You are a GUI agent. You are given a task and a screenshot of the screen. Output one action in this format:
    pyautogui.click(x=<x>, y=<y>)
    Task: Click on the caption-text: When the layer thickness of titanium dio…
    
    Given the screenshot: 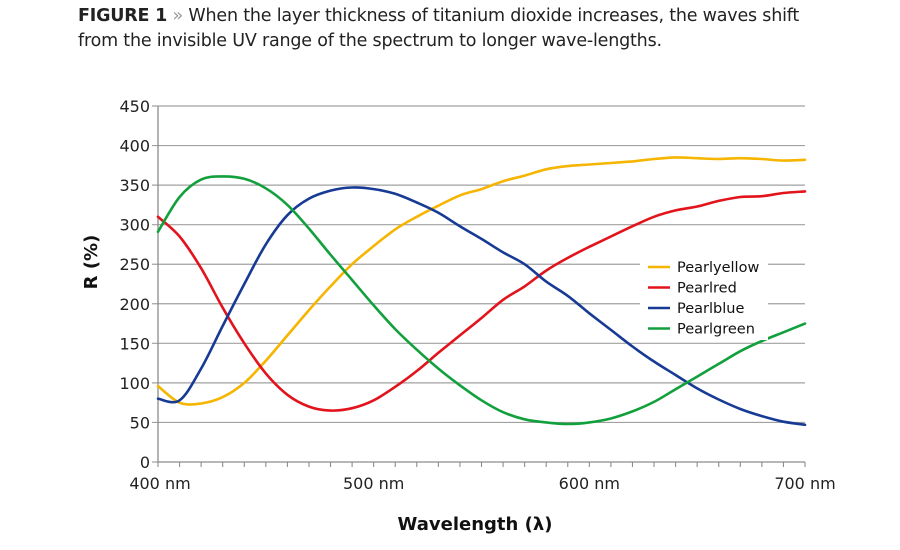 What is the action you would take?
    pyautogui.click(x=439, y=28)
    